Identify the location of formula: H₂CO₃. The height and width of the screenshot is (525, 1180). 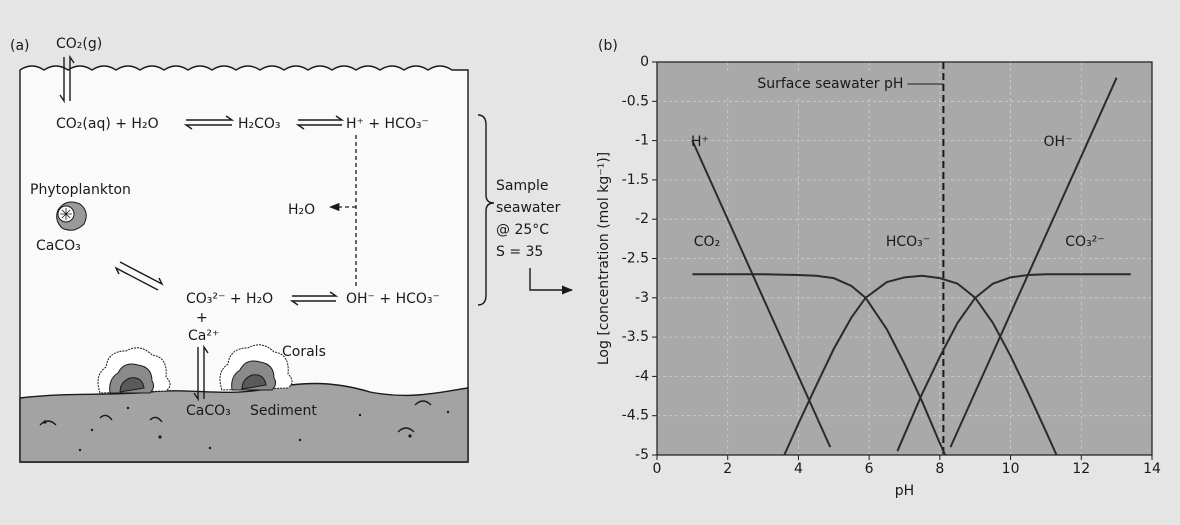
(259, 124).